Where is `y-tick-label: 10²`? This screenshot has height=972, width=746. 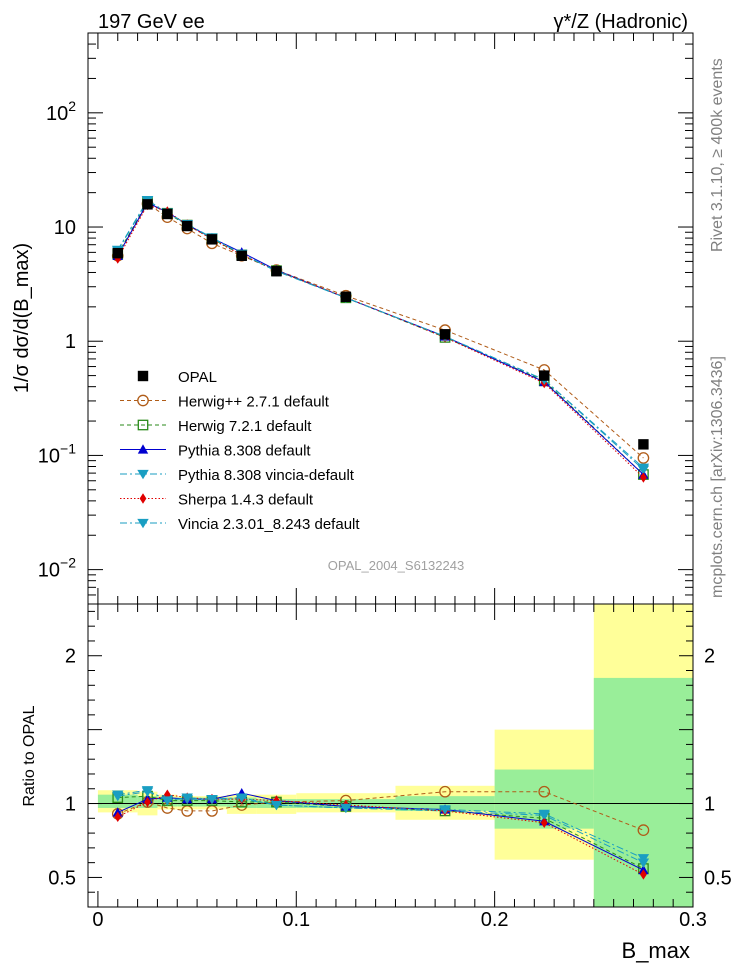 y-tick-label: 10² is located at coordinates (61, 111).